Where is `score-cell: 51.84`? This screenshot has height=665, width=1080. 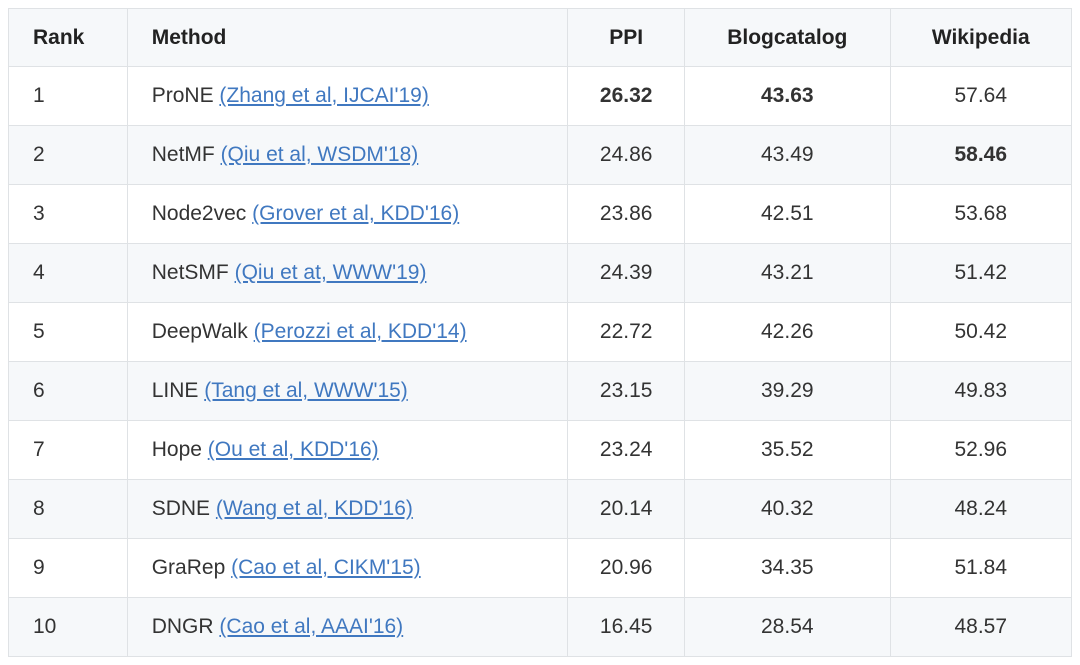
score-cell: 51.84 is located at coordinates (980, 568).